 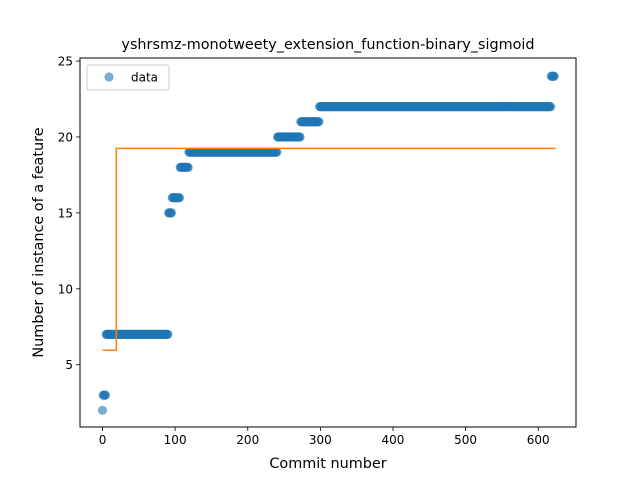 I want to click on x-tick-label: 200, so click(x=247, y=440).